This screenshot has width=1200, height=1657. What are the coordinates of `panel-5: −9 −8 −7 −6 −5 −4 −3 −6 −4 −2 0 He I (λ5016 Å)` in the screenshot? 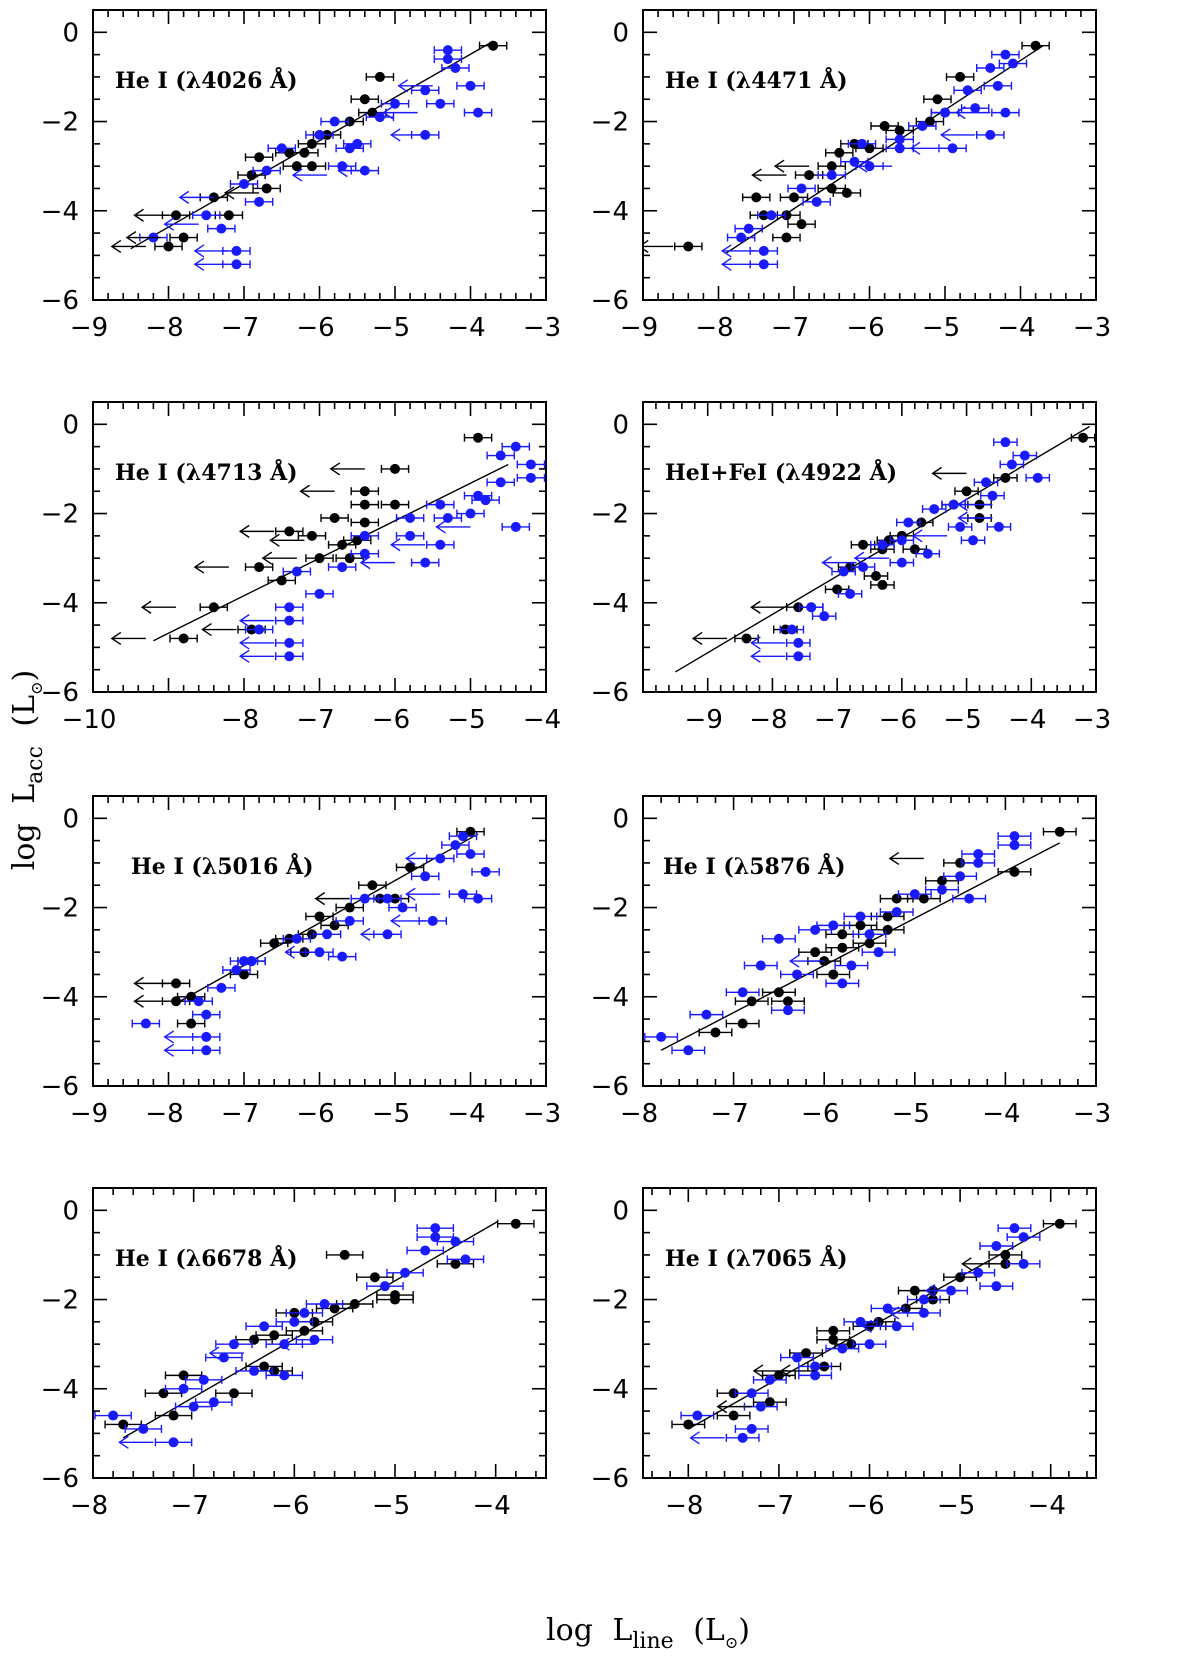 It's located at (301, 962).